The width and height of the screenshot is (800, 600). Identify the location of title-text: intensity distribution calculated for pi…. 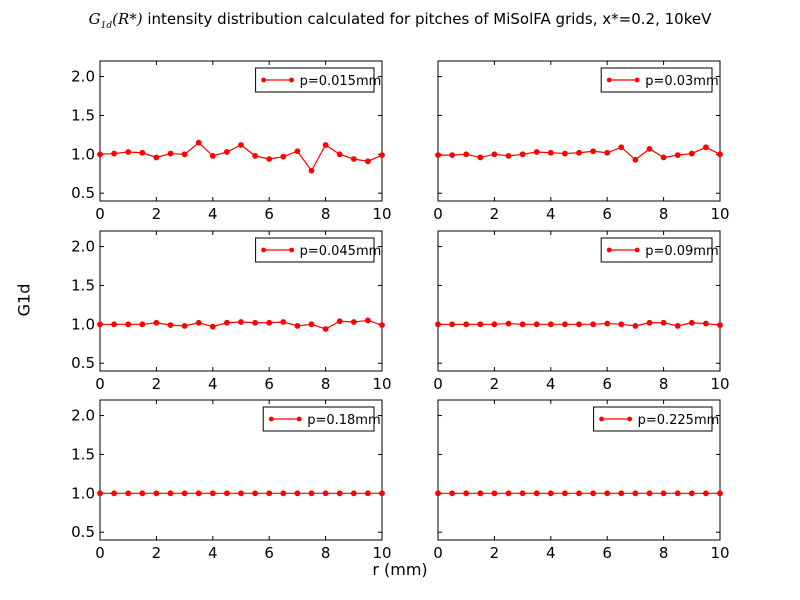
(427, 19).